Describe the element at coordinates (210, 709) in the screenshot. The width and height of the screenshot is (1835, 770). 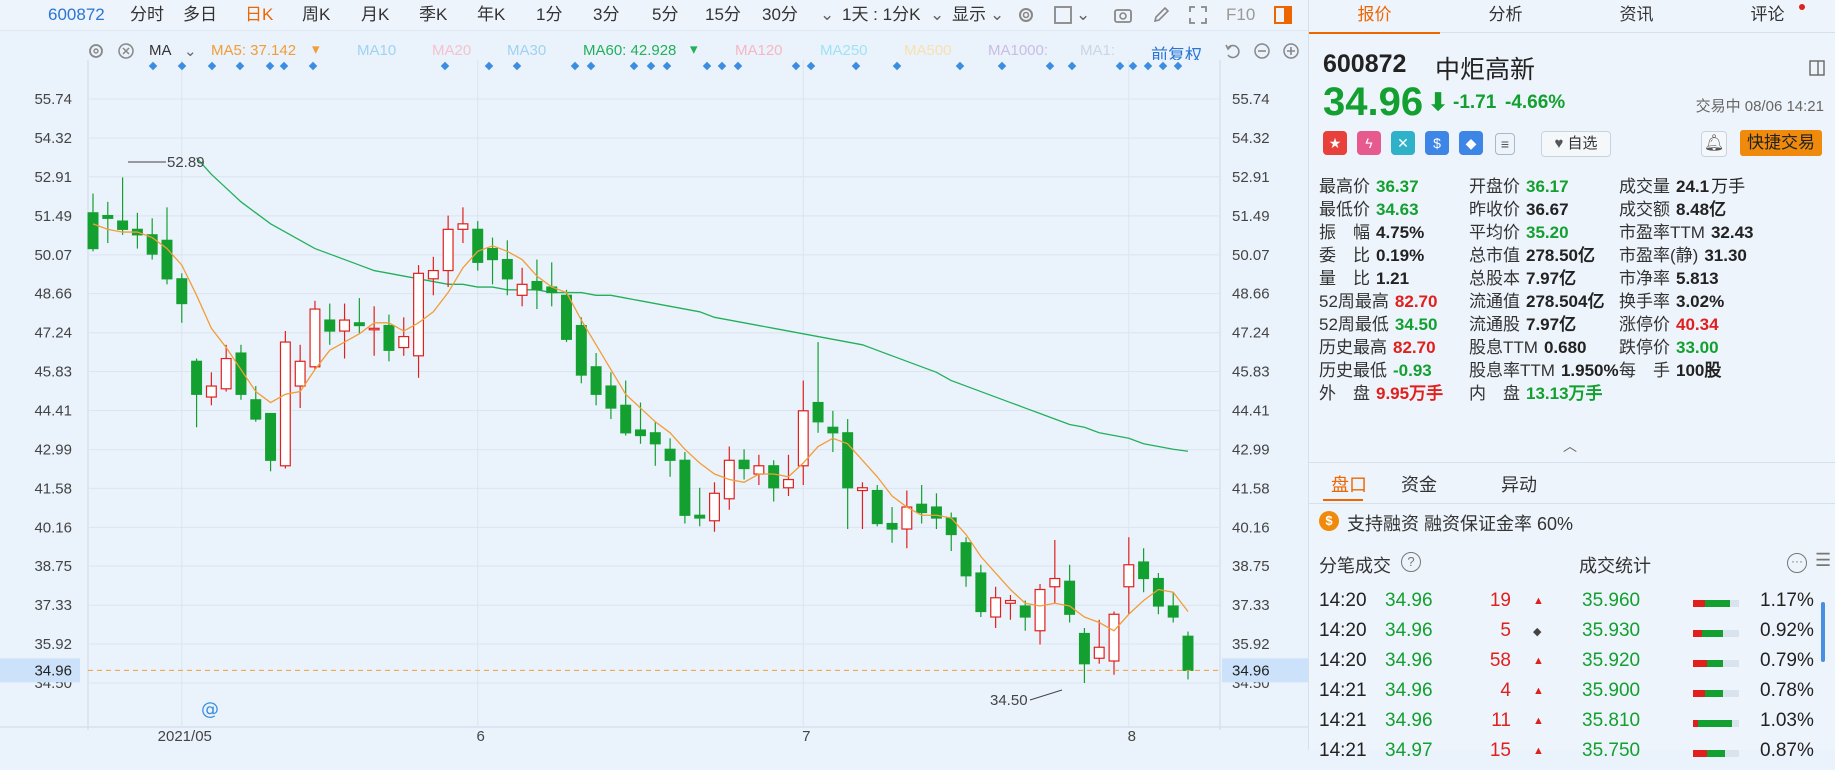
I see `at-mention-icon: @` at that location.